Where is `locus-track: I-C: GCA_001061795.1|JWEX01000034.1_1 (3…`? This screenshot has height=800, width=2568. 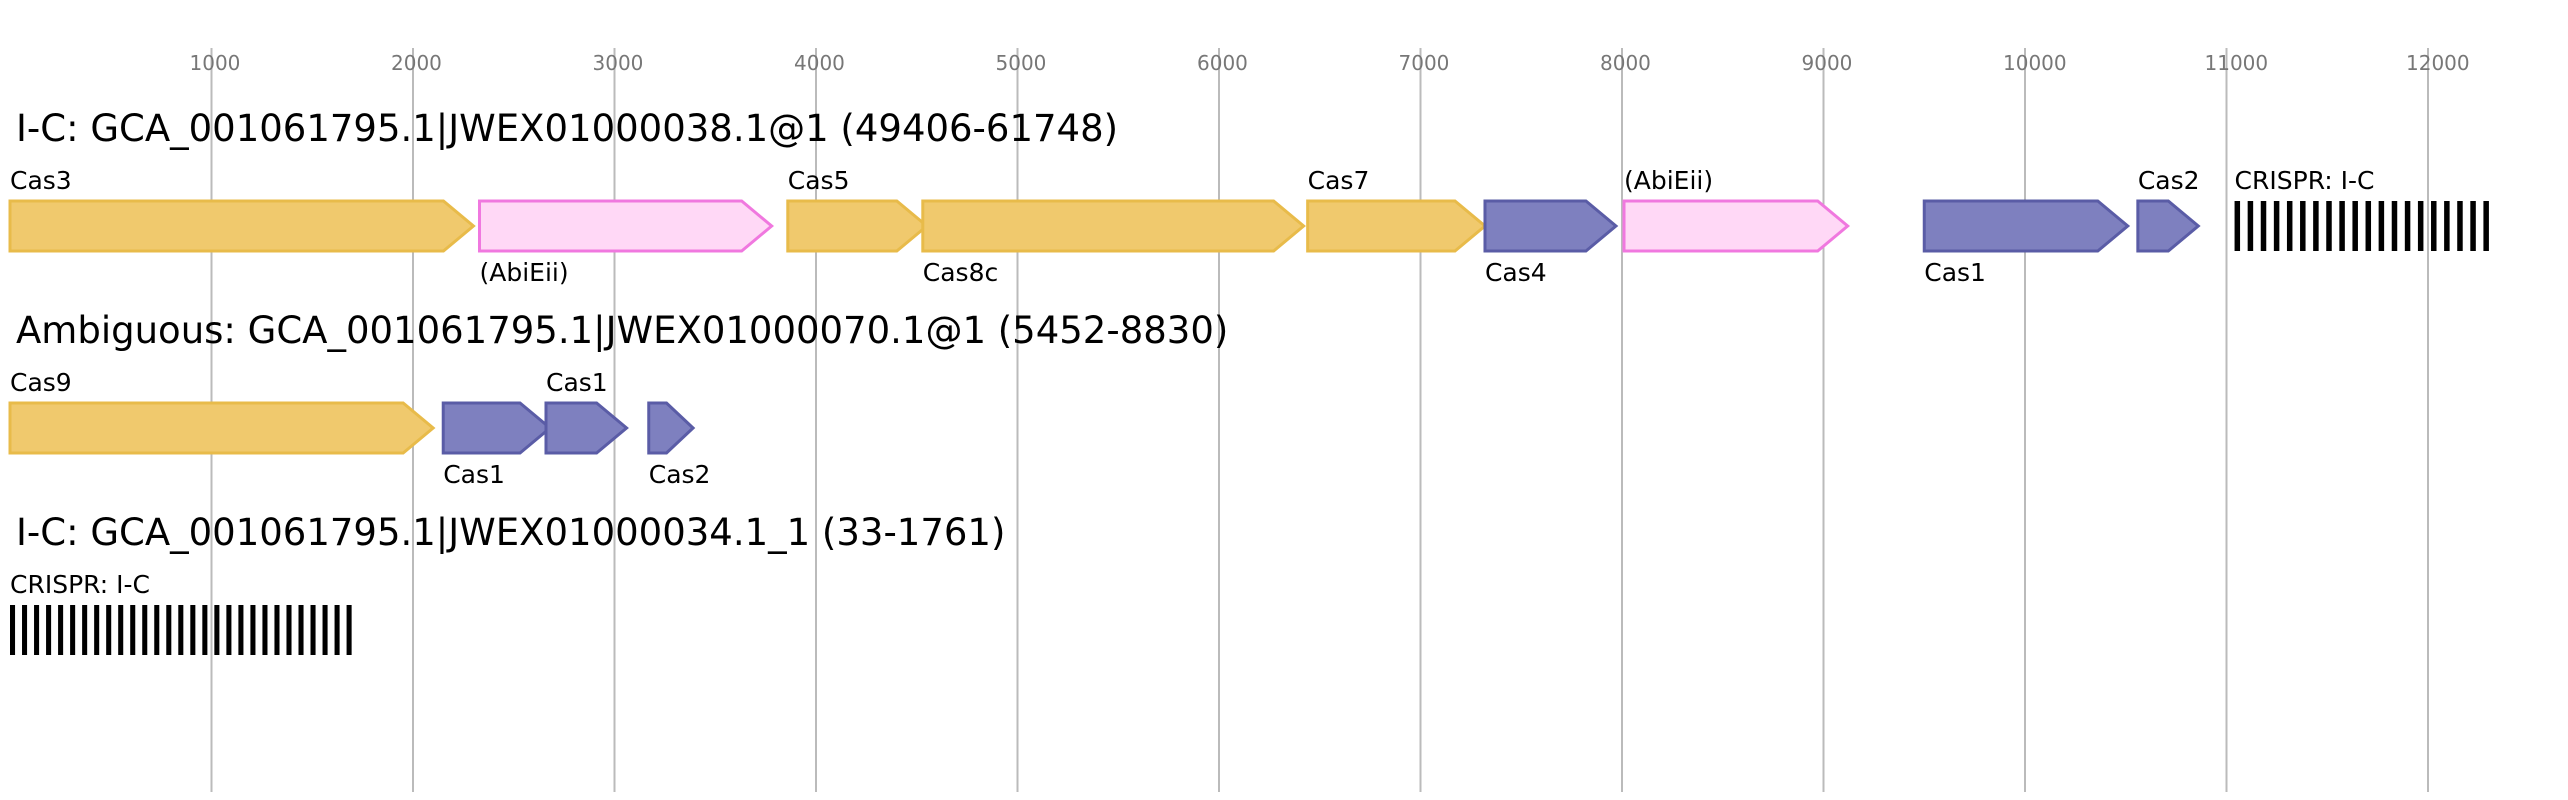 locus-track: I-C: GCA_001061795.1|JWEX01000034.1_1 (3… is located at coordinates (507, 583).